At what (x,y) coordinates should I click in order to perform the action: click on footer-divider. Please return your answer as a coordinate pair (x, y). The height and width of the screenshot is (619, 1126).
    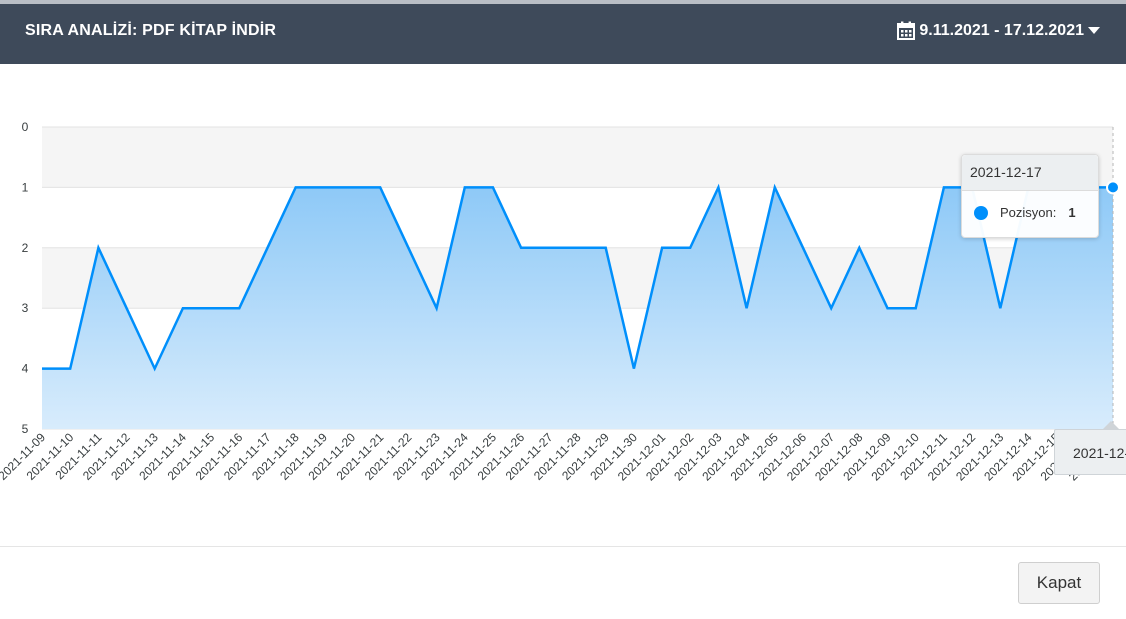
    Looking at the image, I should click on (563, 546).